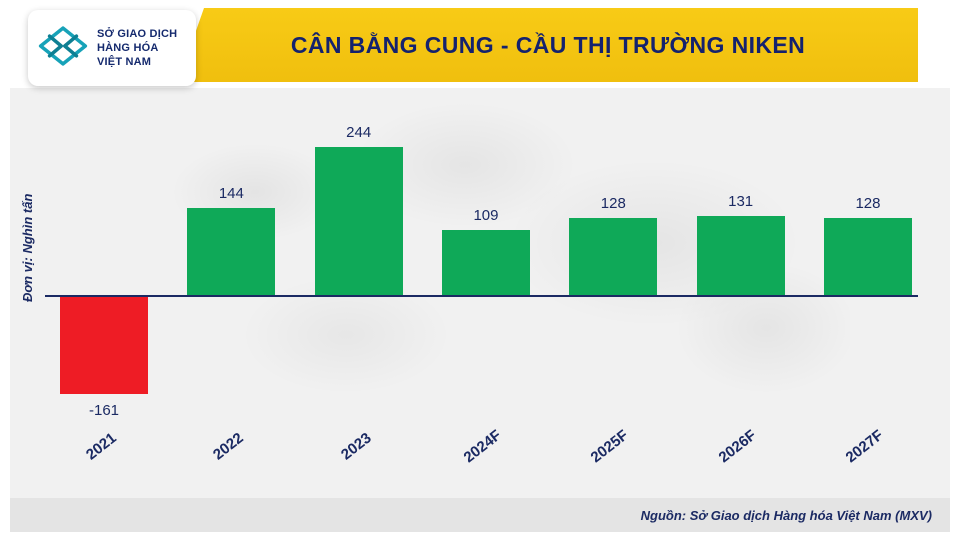  Describe the element at coordinates (737, 446) in the screenshot. I see `x-tick-label: 2026F` at that location.